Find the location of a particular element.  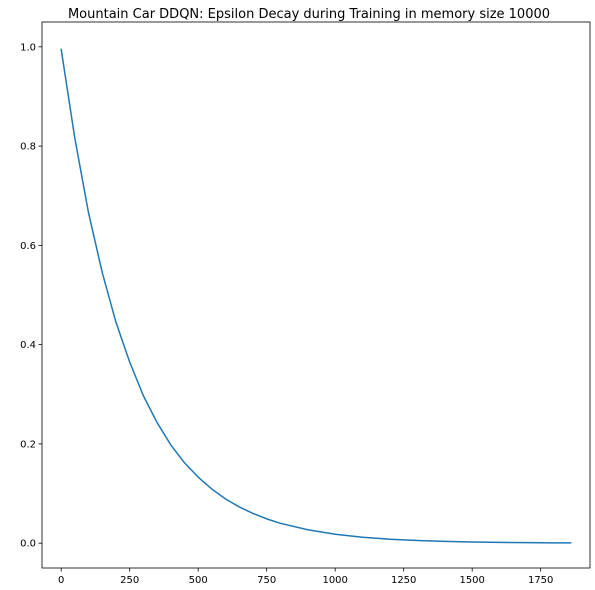

x-tick-label: 750 is located at coordinates (266, 580).